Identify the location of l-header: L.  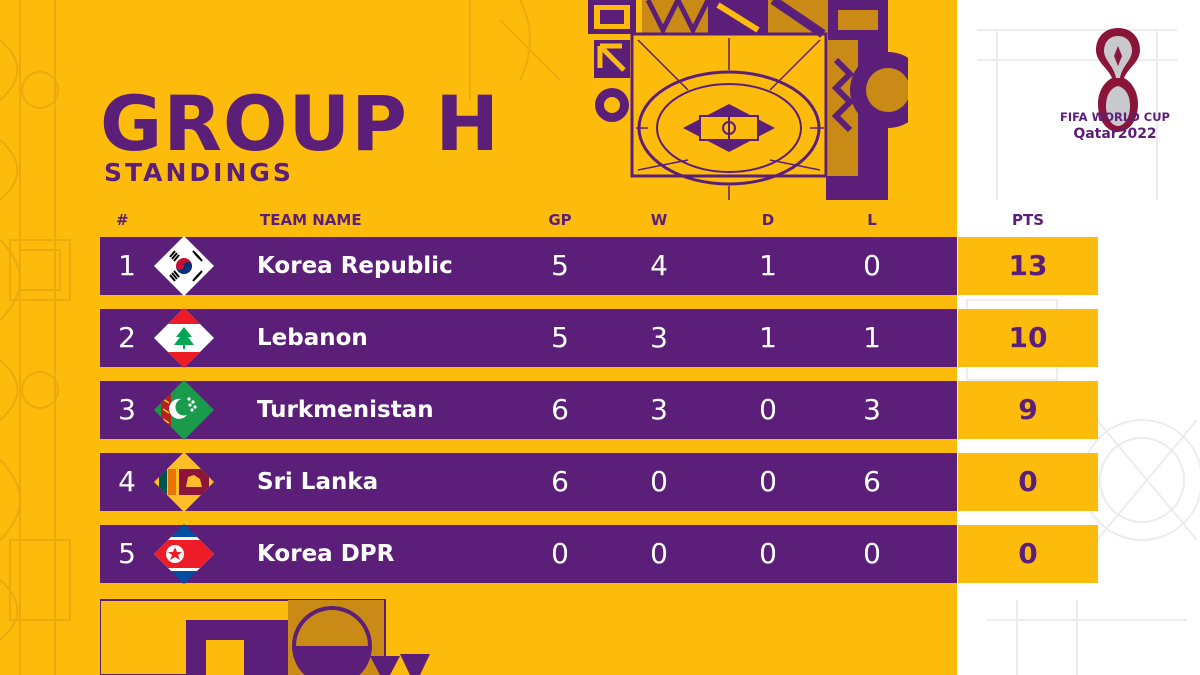
(872, 220).